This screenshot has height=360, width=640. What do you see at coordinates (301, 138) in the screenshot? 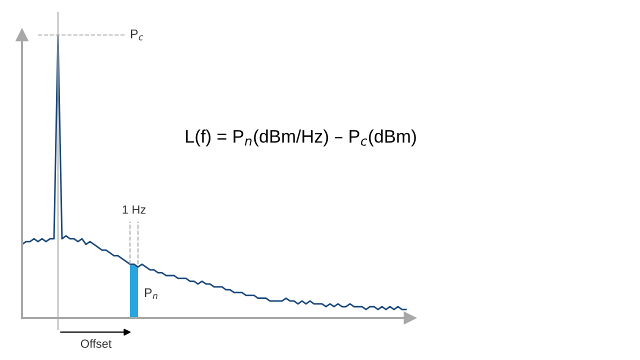
I see `annotation: L(f) = P$_{n}$(dBm/Hz) – P$_{c}$(dBm)` at bounding box center [301, 138].